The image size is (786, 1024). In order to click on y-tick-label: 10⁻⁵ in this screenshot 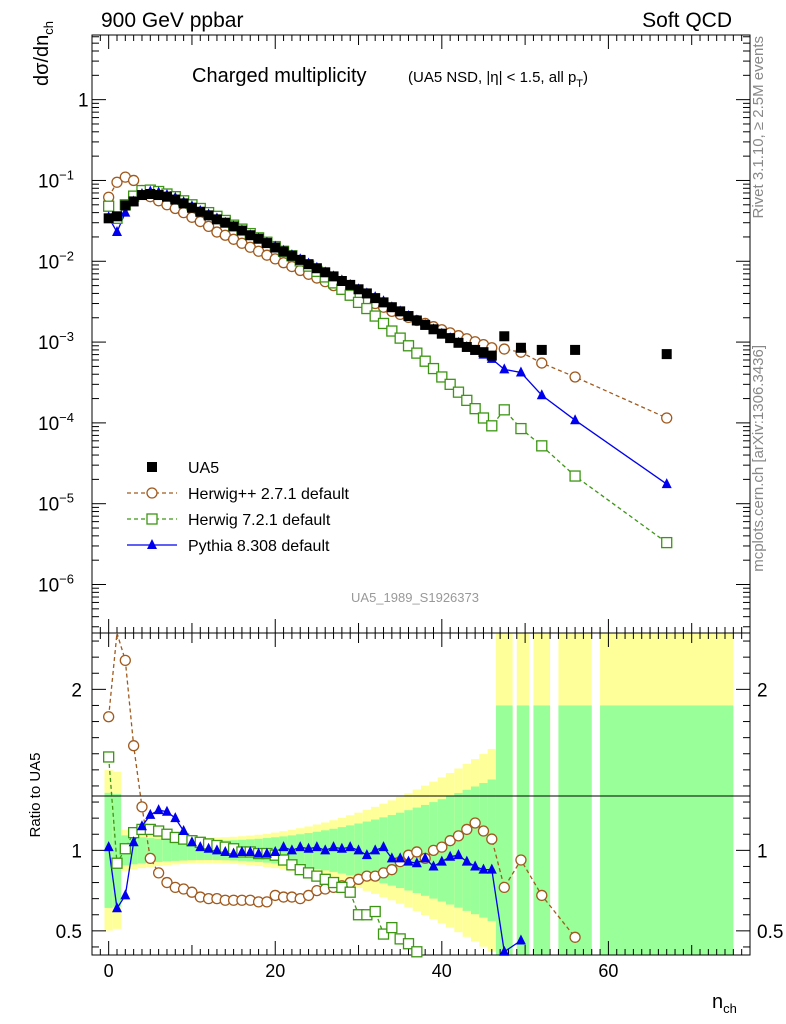, I will do `click(56, 503)`.